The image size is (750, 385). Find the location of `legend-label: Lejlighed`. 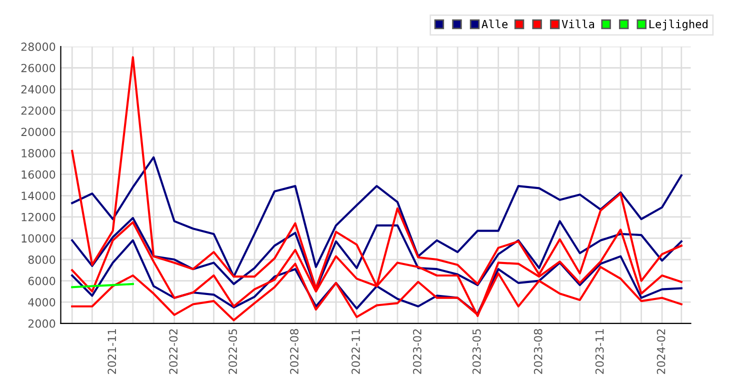

legend-label: Lejlighed is located at coordinates (678, 25).